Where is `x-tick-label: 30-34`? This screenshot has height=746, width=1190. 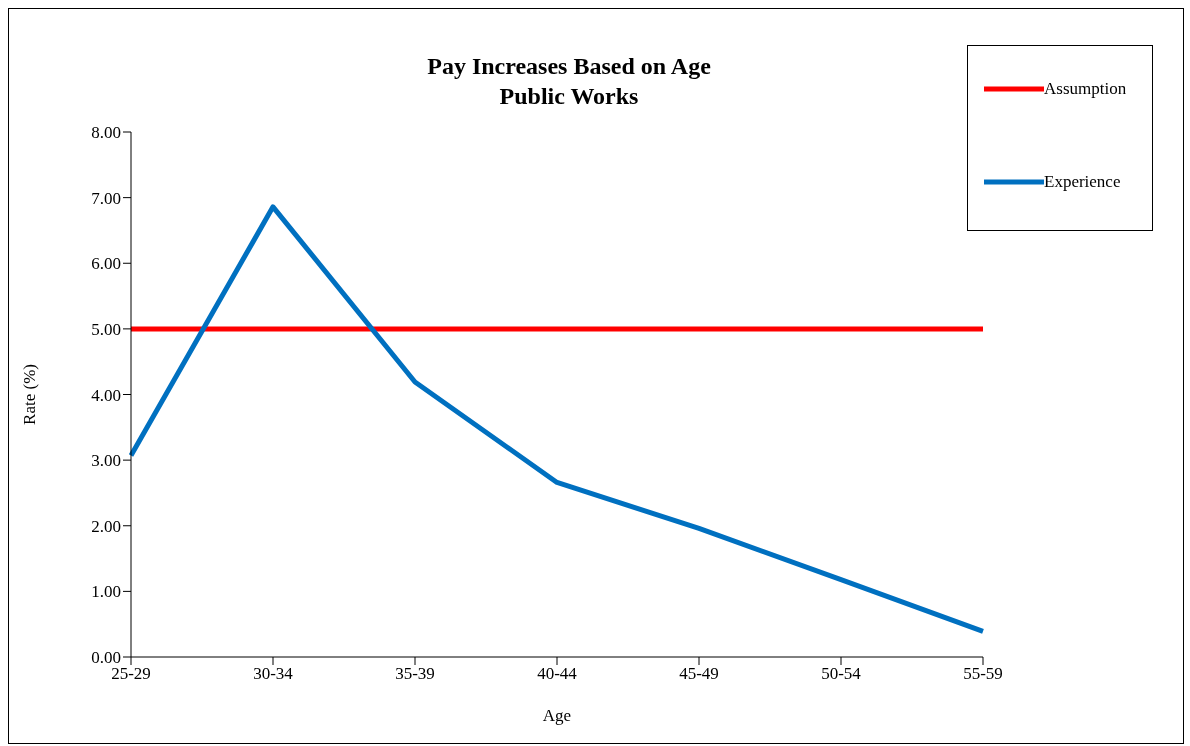
x-tick-label: 30-34 is located at coordinates (273, 674).